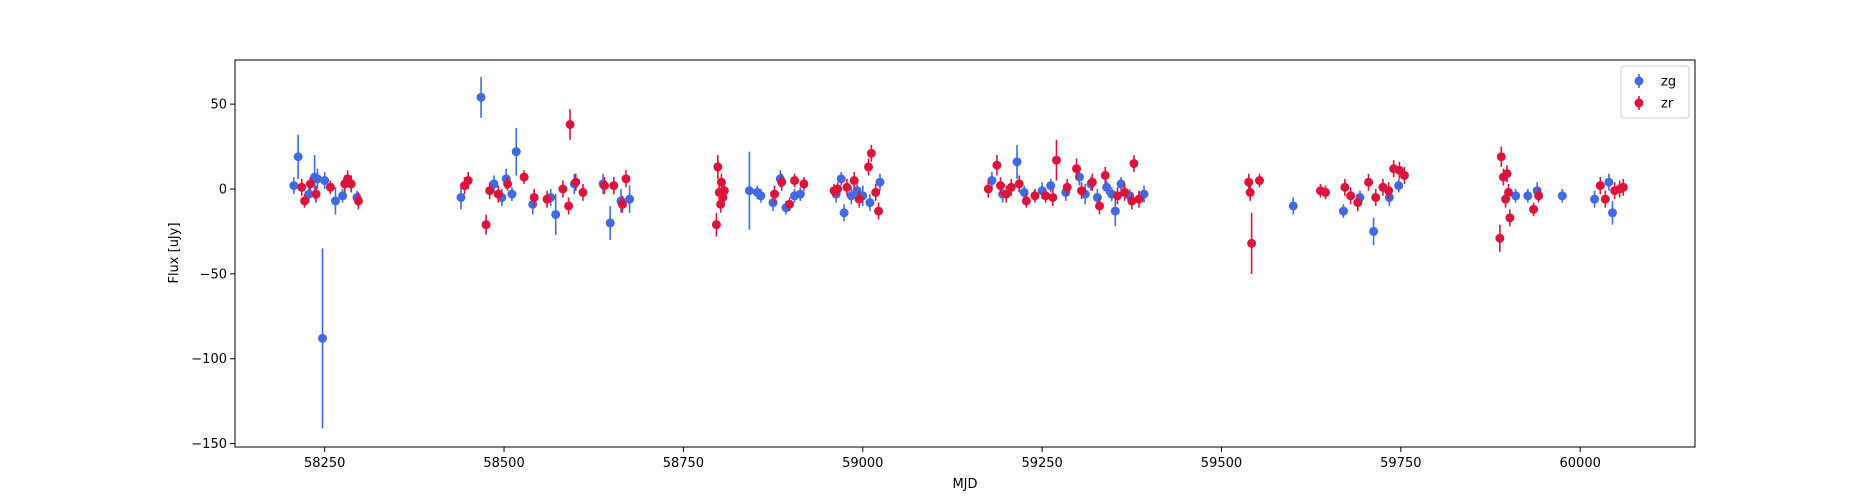 This screenshot has width=1875, height=500. I want to click on legend: zg zr, so click(1655, 92).